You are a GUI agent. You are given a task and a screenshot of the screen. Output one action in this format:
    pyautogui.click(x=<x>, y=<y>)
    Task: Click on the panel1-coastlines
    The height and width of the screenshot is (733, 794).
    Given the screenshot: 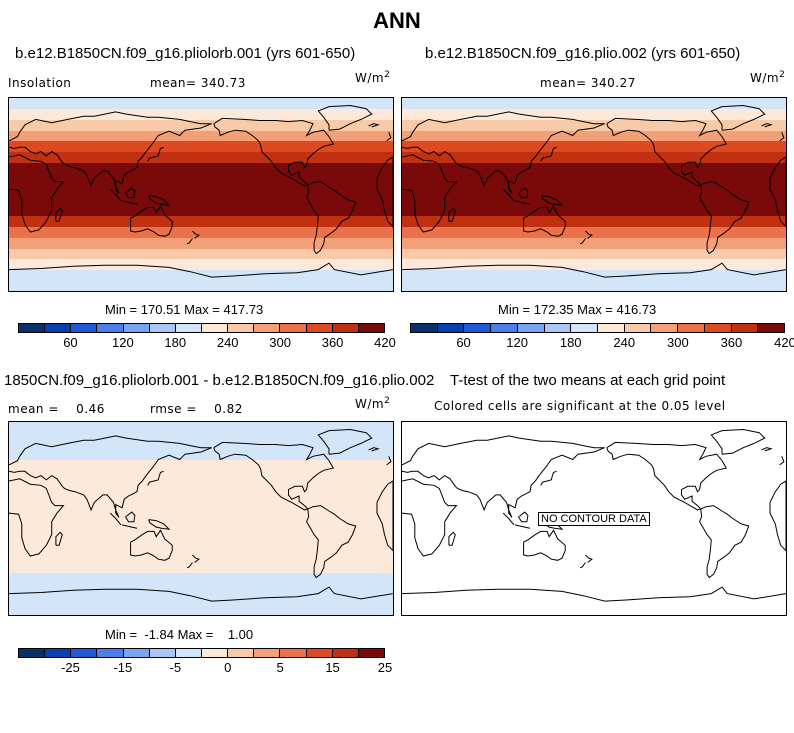 What is the action you would take?
    pyautogui.click(x=201, y=191)
    